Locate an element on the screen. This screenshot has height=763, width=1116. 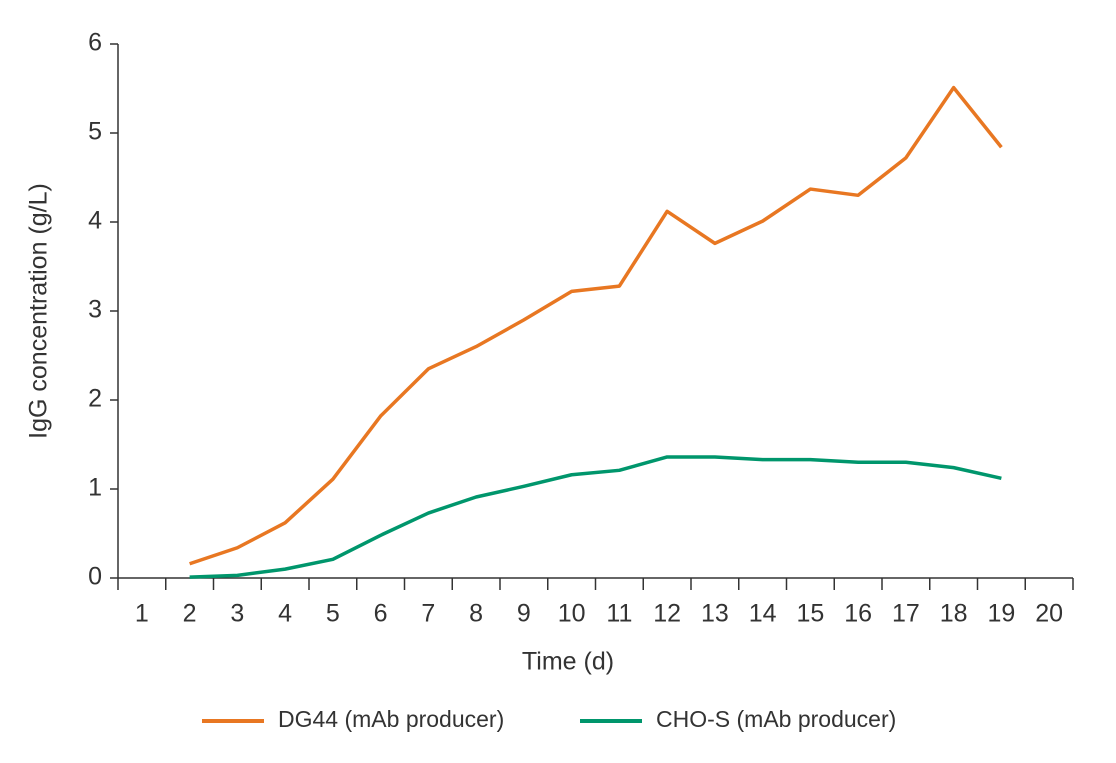
x-tick-label: 16 is located at coordinates (858, 614).